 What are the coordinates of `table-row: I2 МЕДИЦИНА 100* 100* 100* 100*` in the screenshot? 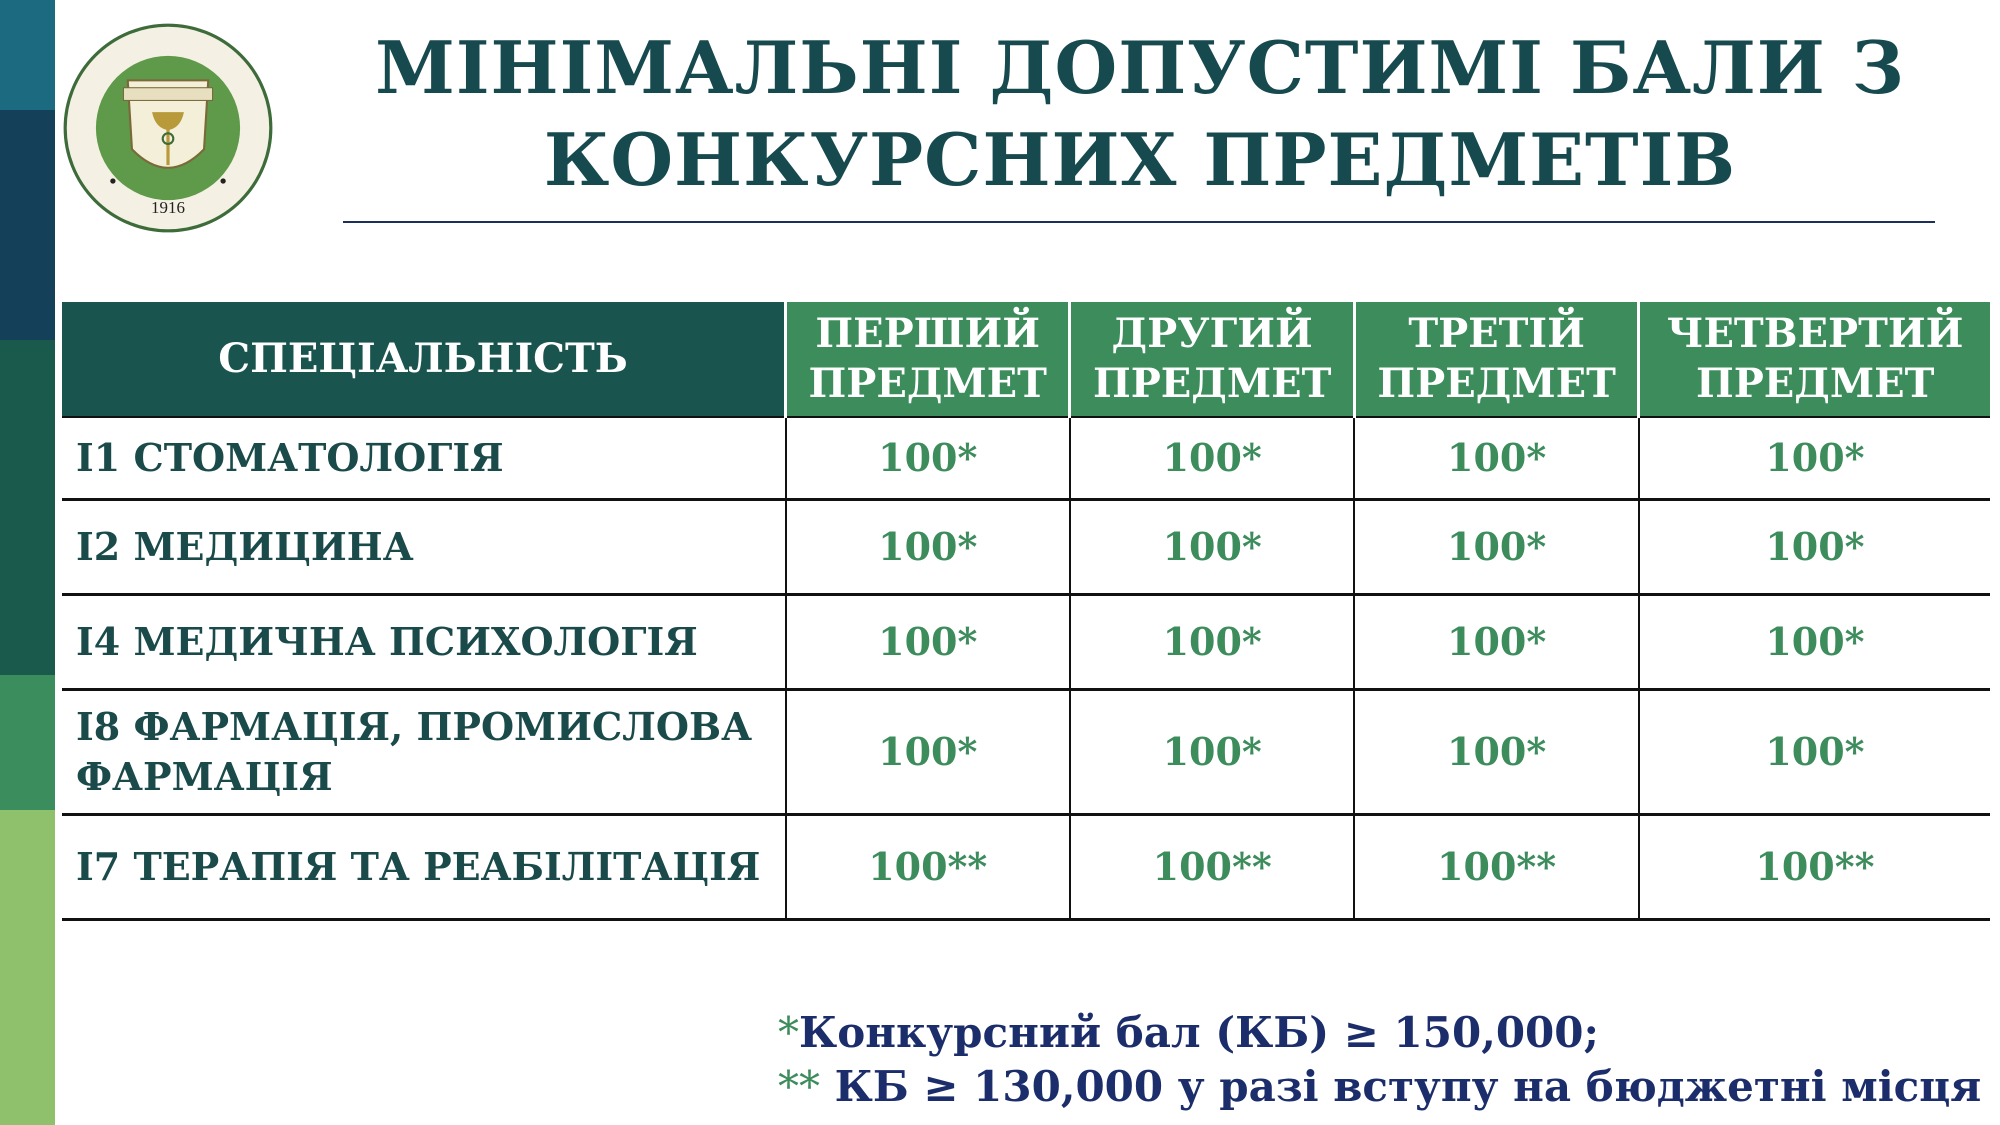 It's located at (1026, 546).